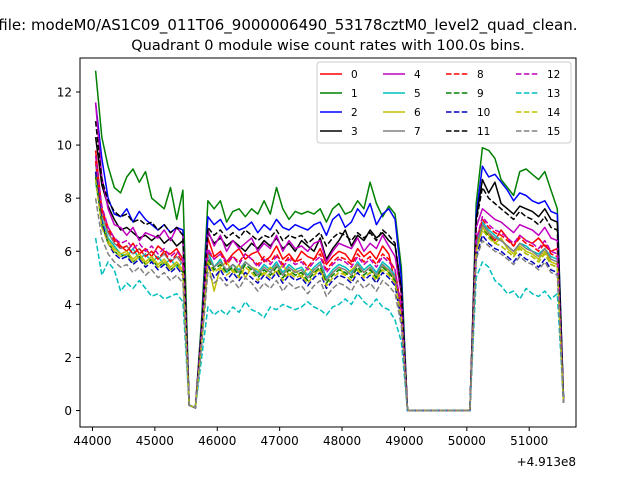 This screenshot has width=640, height=480. Describe the element at coordinates (339, 75) in the screenshot. I see `legend-item-0: 0` at that location.